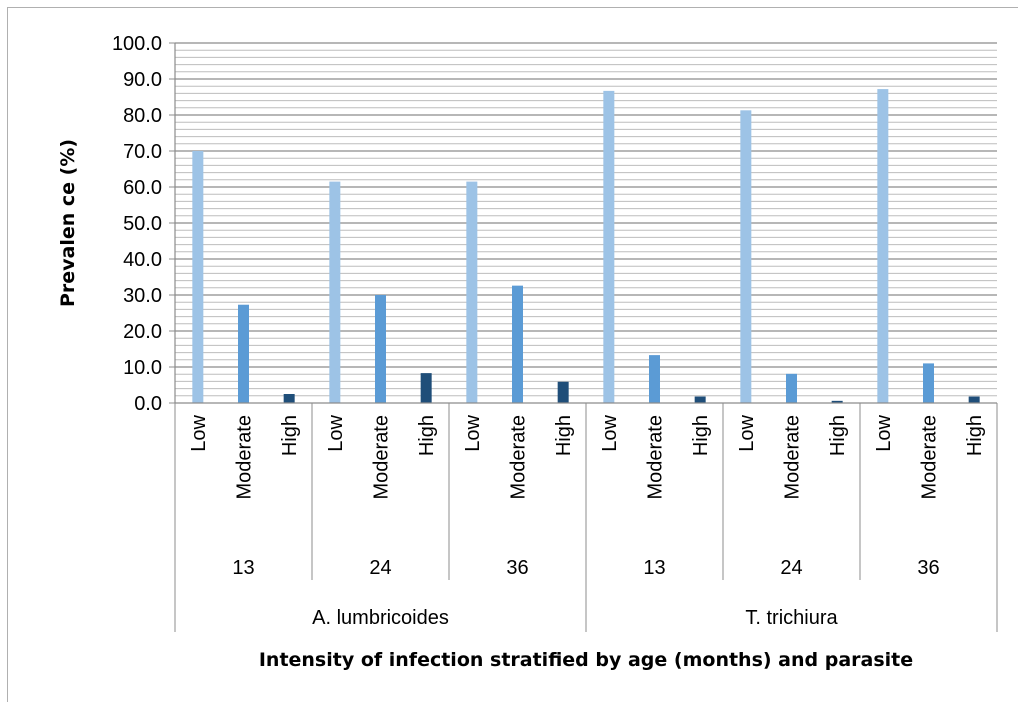  Describe the element at coordinates (148, 404) in the screenshot. I see `y-tick-label: 0.0` at that location.